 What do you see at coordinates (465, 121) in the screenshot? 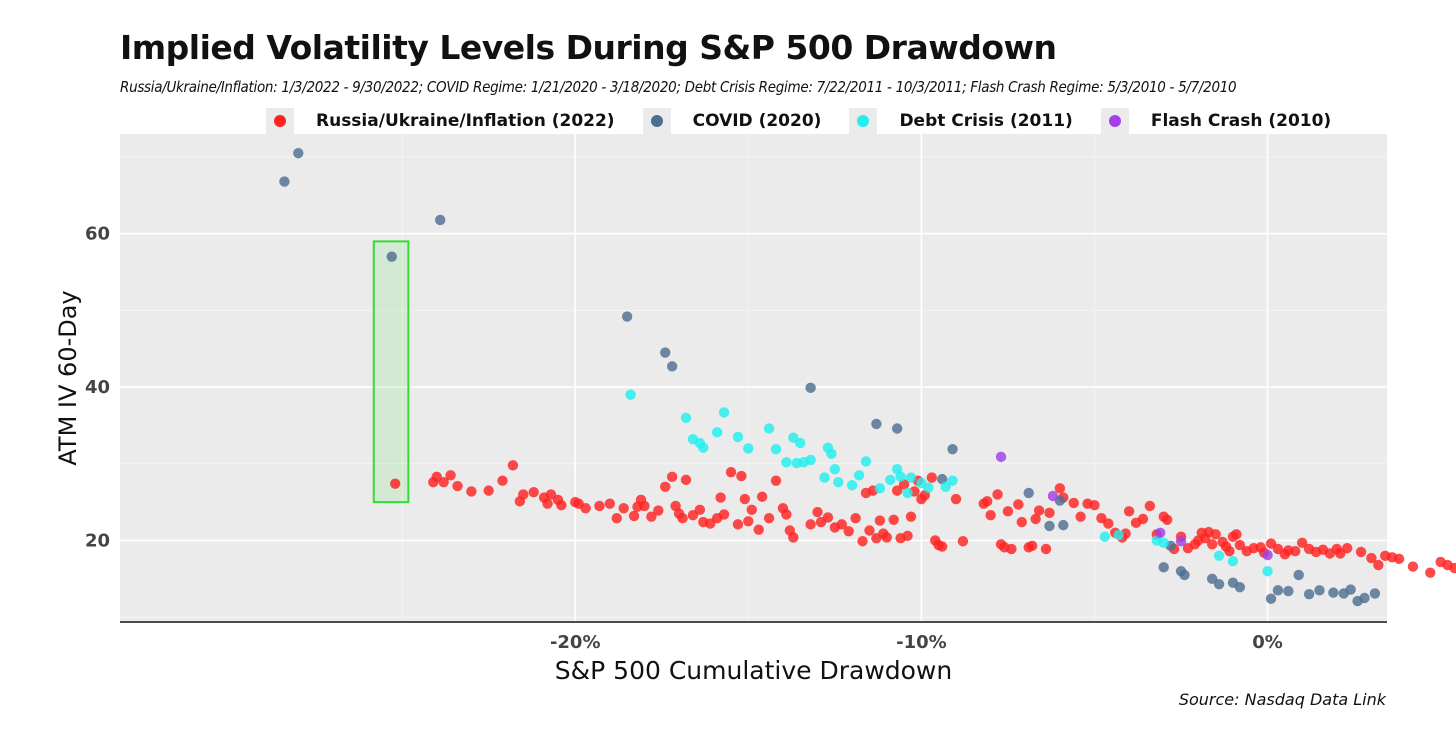
I see `legend-label: Russia/Ukraine/Inflation (2022)` at bounding box center [465, 121].